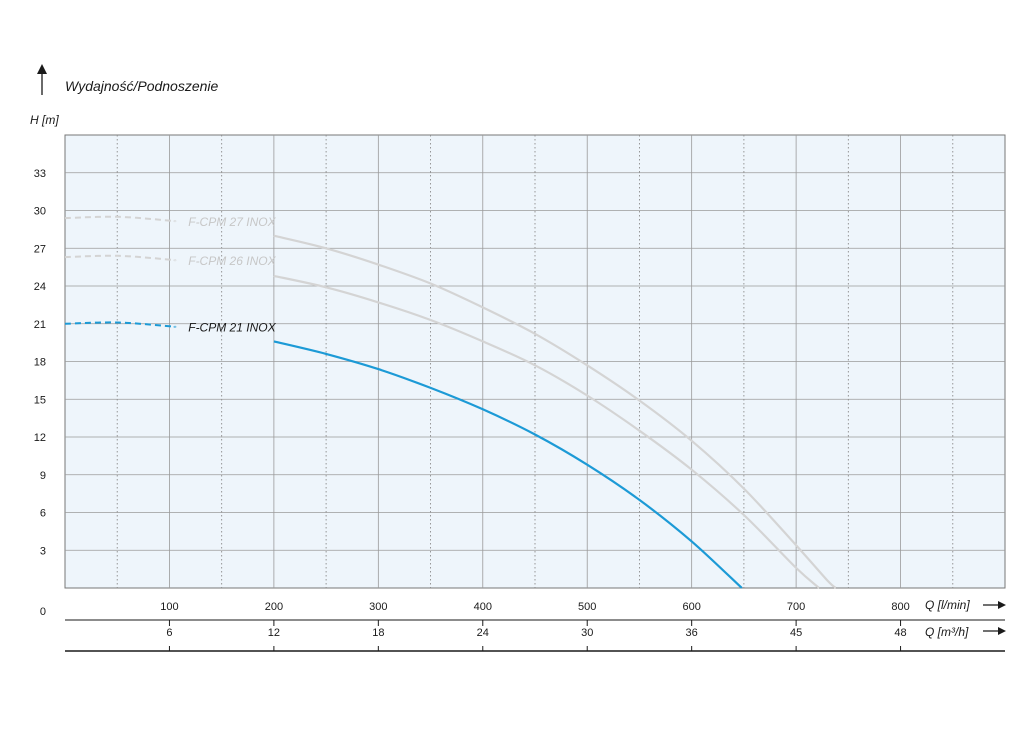 The height and width of the screenshot is (732, 1024). I want to click on x-tick-label-secondary: 18, so click(378, 633).